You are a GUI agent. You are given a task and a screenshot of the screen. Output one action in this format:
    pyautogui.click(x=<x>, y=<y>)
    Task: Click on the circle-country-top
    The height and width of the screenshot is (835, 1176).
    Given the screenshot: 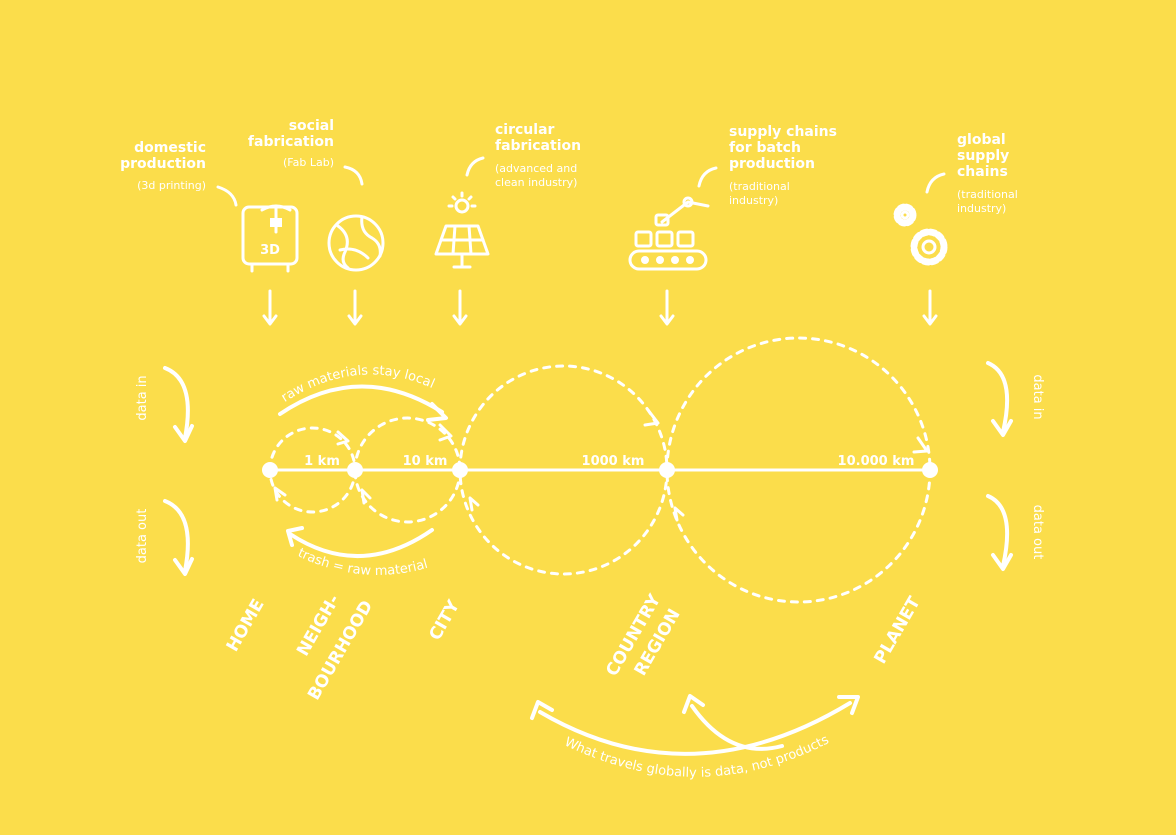 What is the action you would take?
    pyautogui.click(x=798, y=404)
    